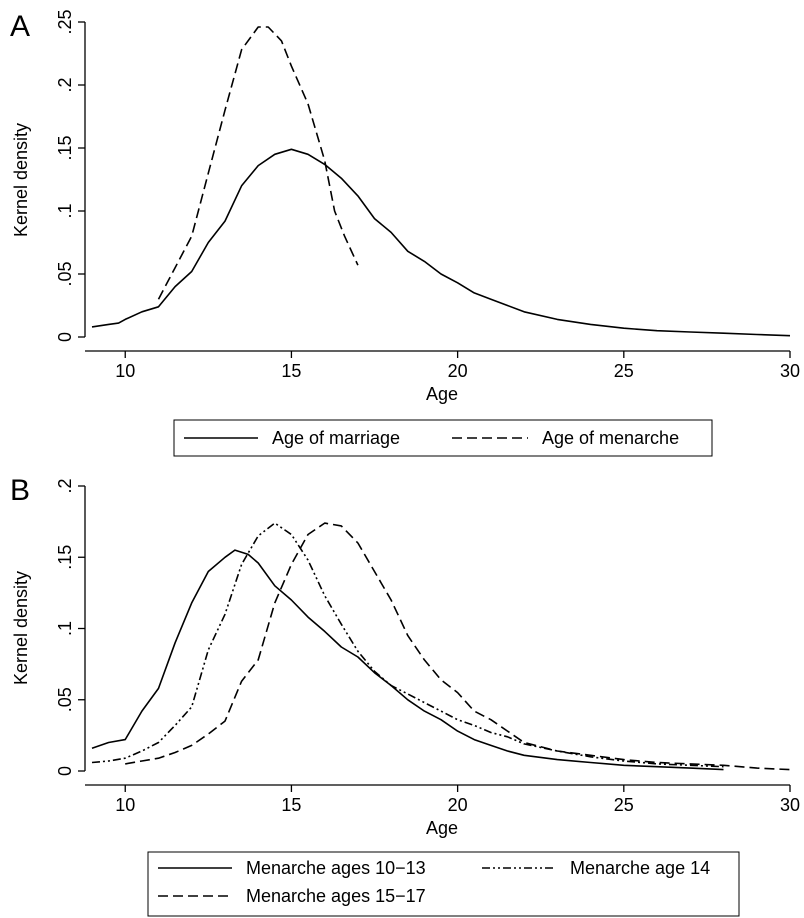 This screenshot has width=804, height=918. I want to click on panel-b-x-axis-label: Age, so click(442, 828).